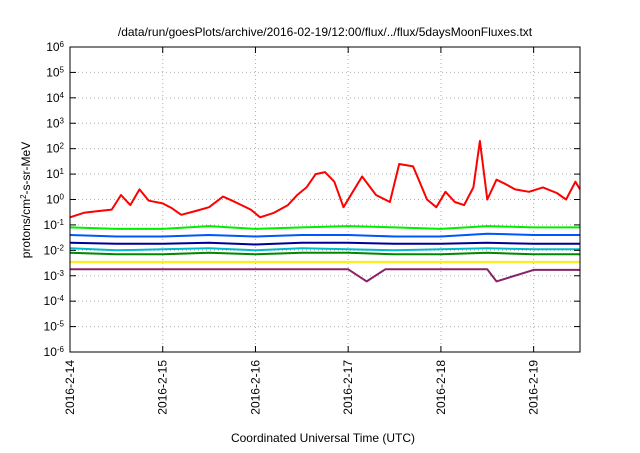 The image size is (640, 453). Describe the element at coordinates (26, 168) in the screenshot. I see `y-axis-label-post: -s-sr-MeV` at that location.